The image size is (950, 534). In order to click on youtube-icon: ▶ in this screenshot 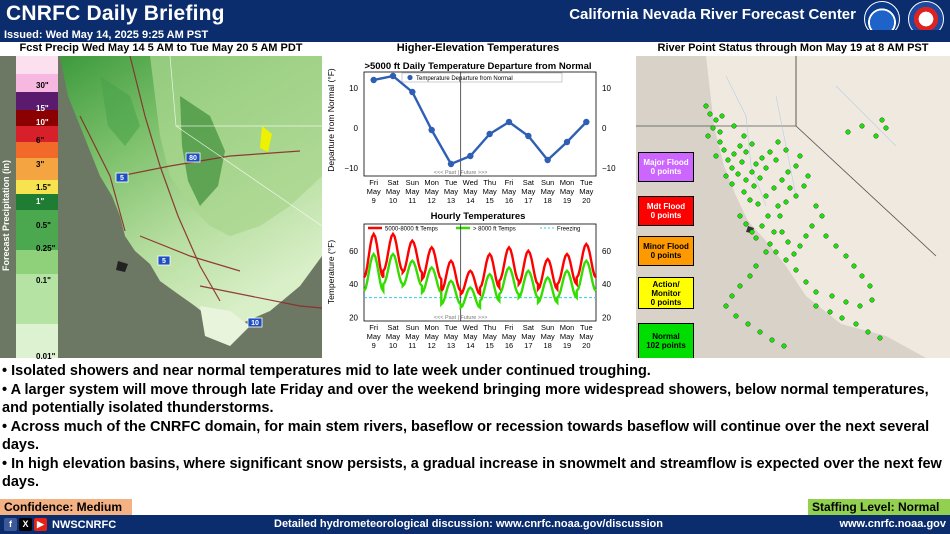, I will do `click(40, 524)`.